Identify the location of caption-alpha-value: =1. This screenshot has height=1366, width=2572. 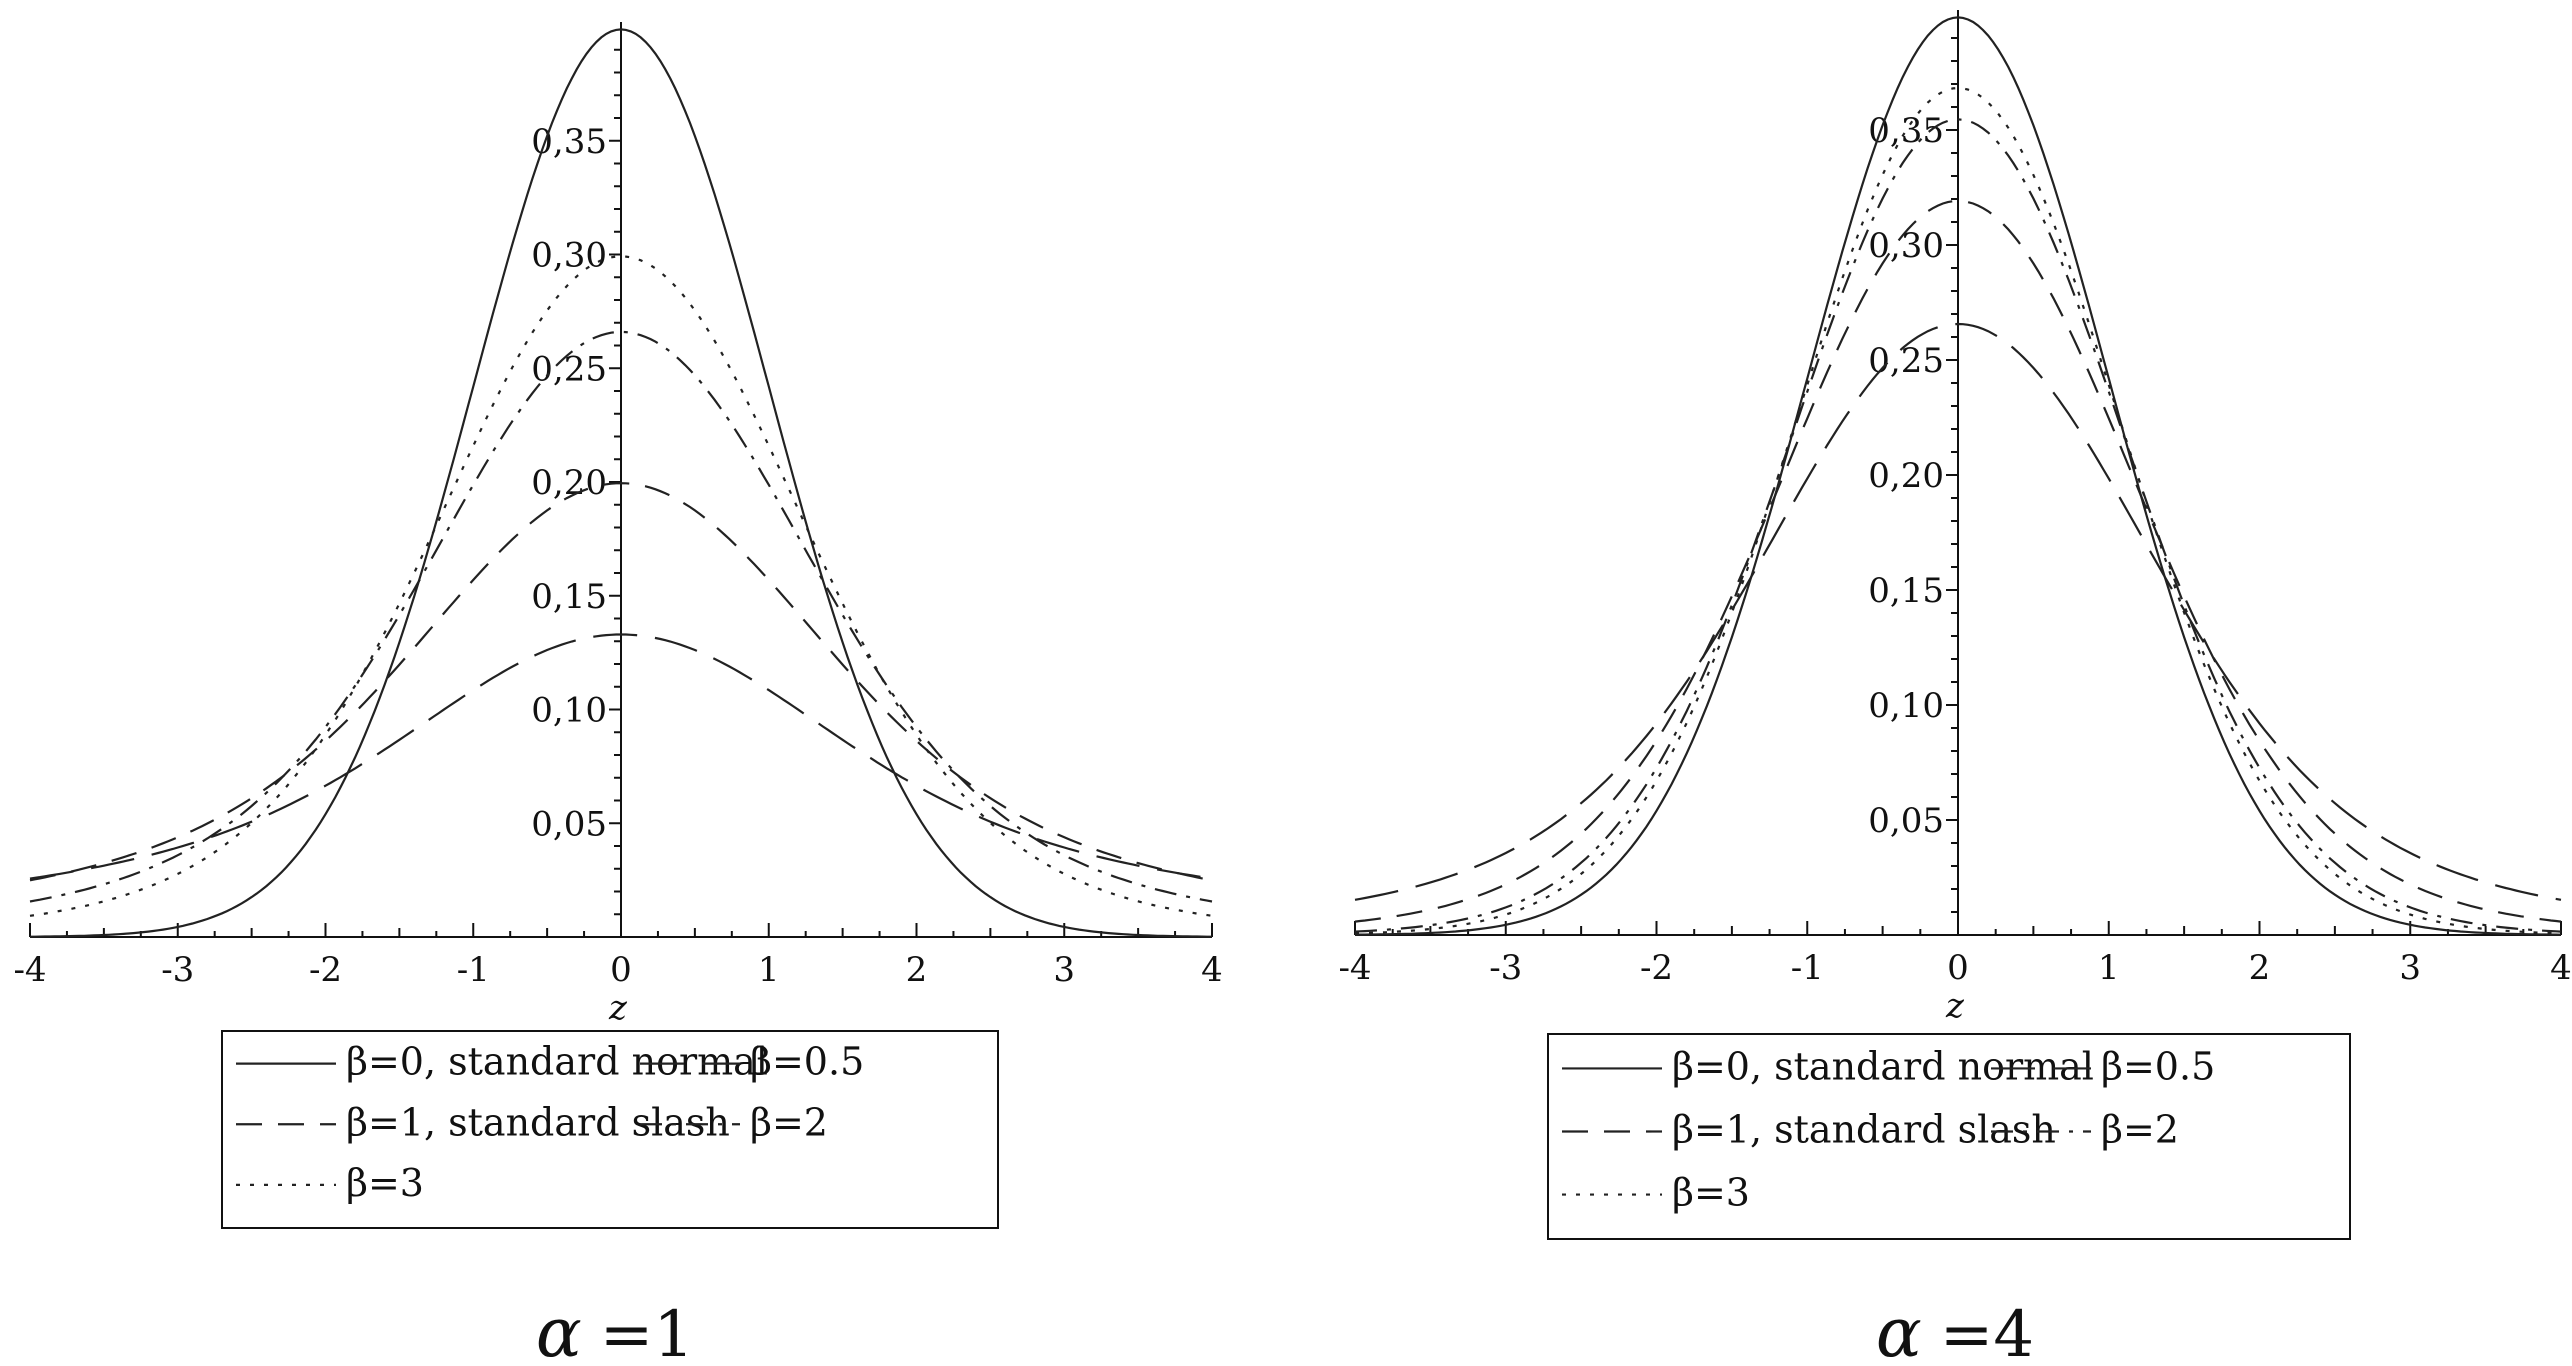
(647, 1332).